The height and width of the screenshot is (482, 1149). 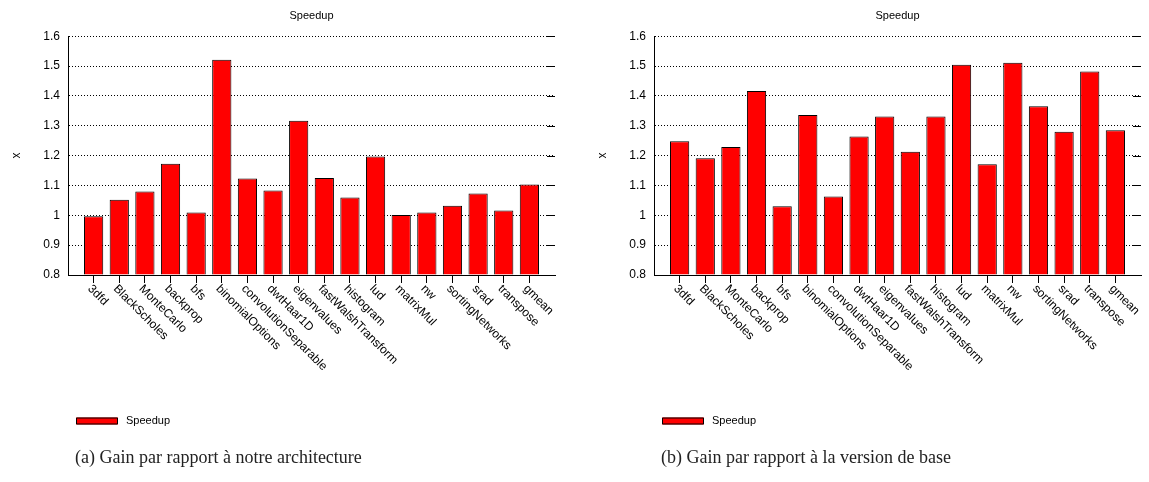 What do you see at coordinates (218, 457) in the screenshot?
I see `text: (a) Gain par rapport à notre architecture` at bounding box center [218, 457].